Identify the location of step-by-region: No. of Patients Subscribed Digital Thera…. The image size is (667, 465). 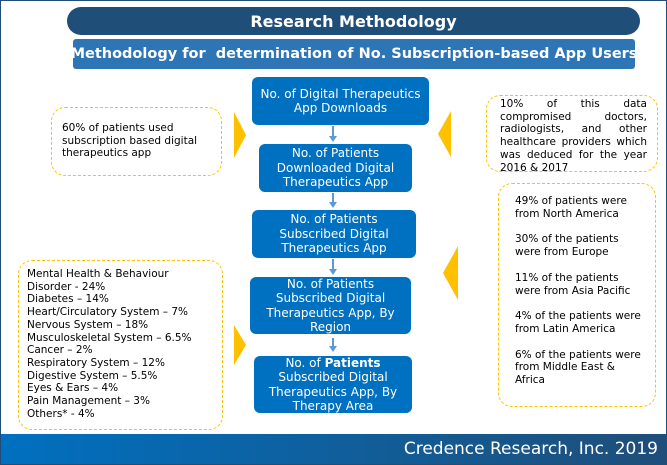
(330, 305).